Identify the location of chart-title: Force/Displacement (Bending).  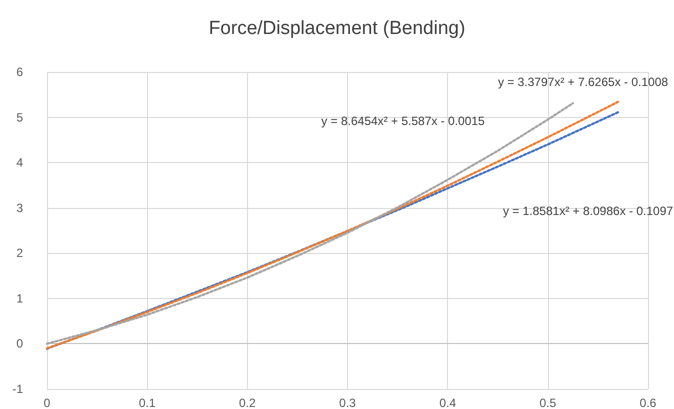
(337, 28).